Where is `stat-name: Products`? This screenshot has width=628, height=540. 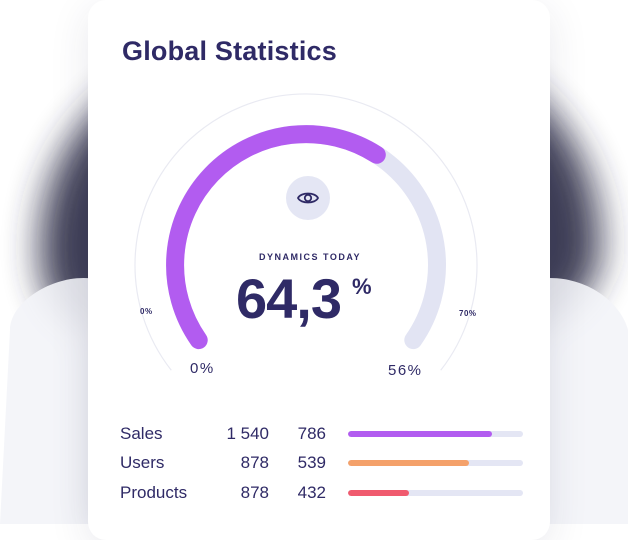
stat-name: Products is located at coordinates (154, 492).